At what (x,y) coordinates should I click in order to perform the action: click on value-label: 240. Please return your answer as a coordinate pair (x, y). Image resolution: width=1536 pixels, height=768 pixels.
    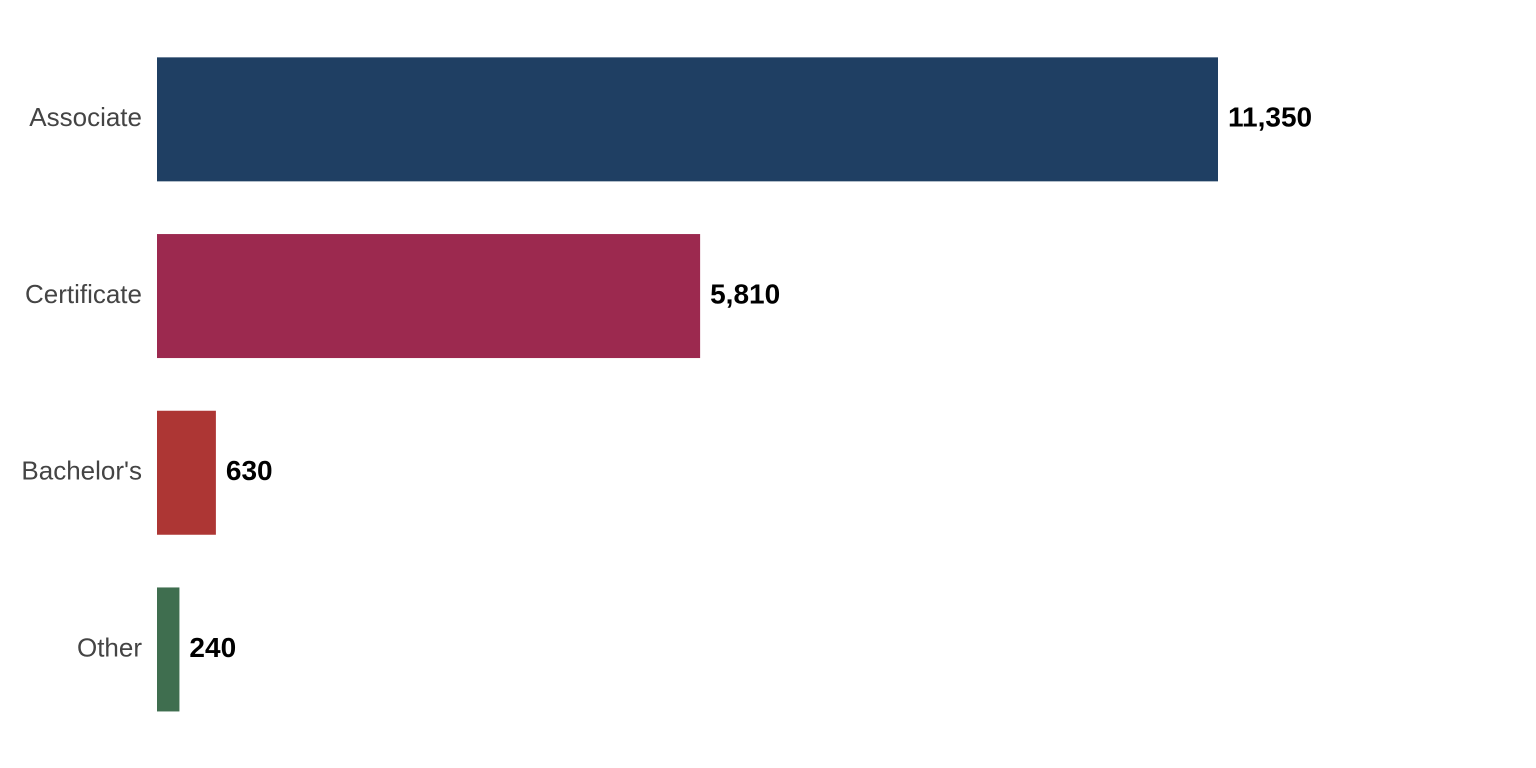
    Looking at the image, I should click on (212, 647).